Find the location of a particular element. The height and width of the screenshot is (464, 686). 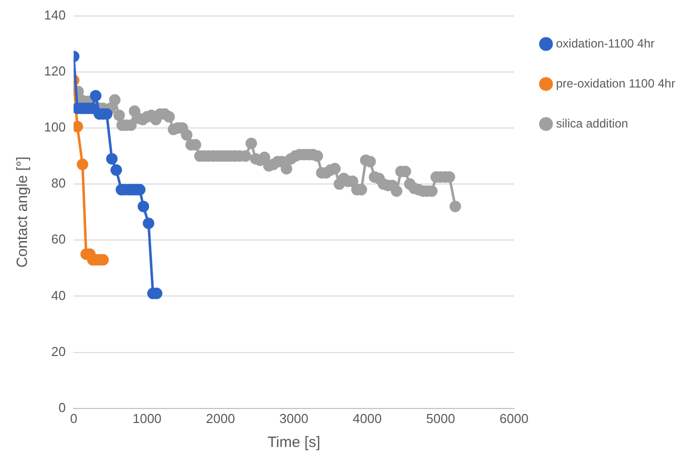

y-tick-label: 140 is located at coordinates (55, 14).